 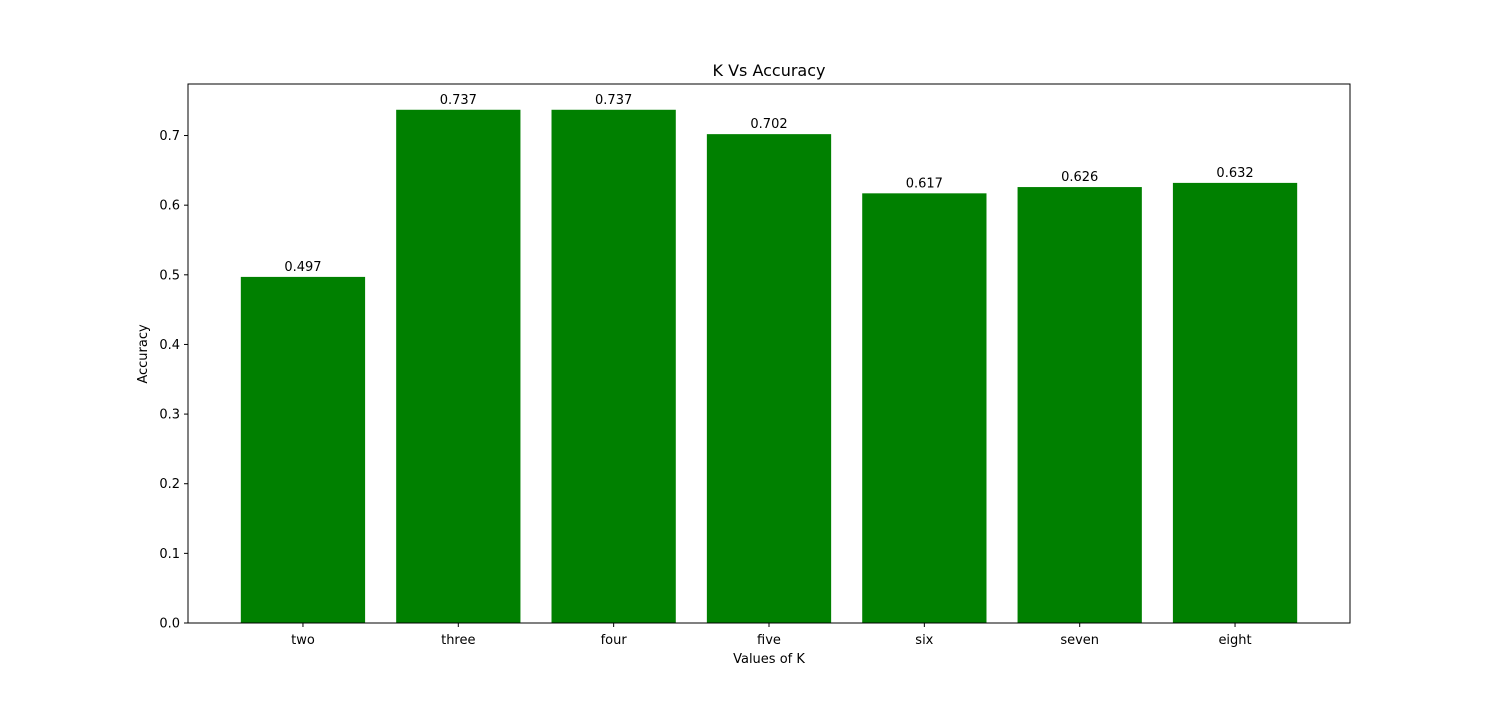 I want to click on y-tick-label: 0.0, so click(x=169, y=624).